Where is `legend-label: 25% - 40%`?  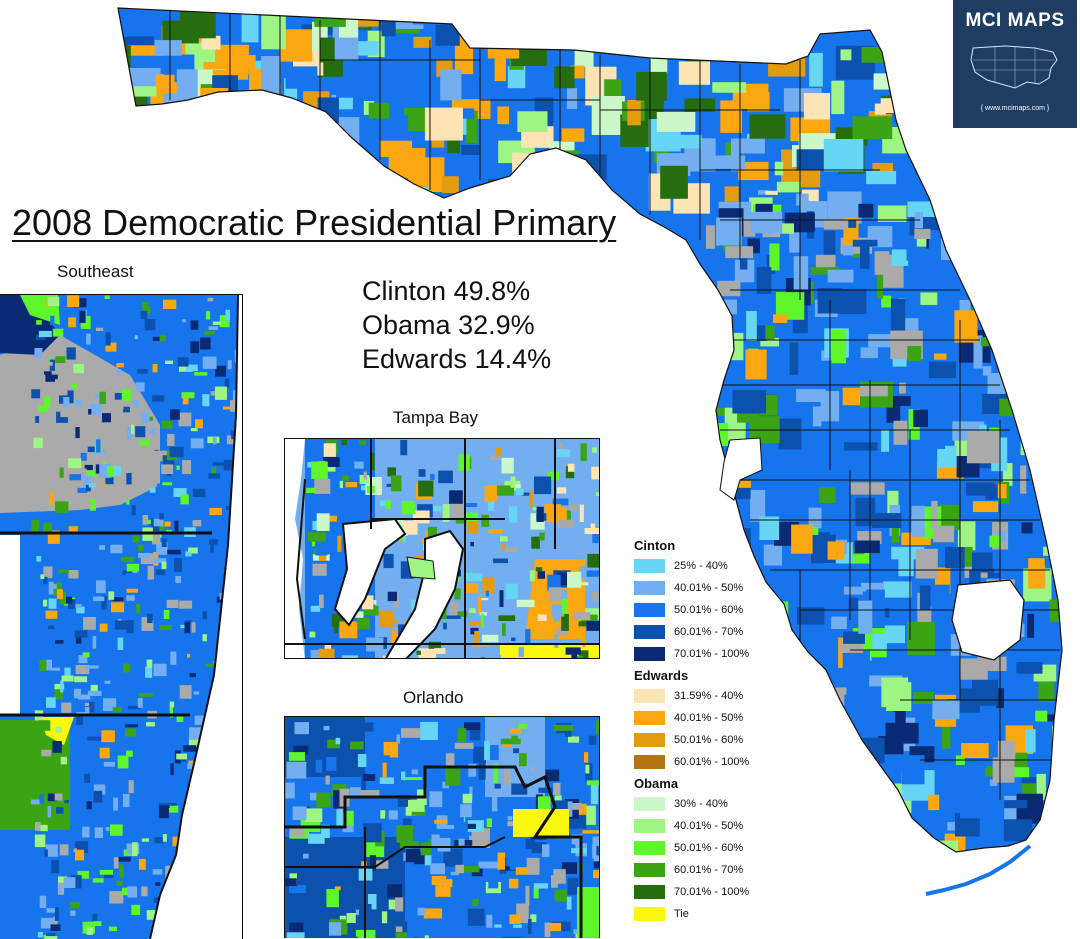
legend-label: 25% - 40% is located at coordinates (701, 566).